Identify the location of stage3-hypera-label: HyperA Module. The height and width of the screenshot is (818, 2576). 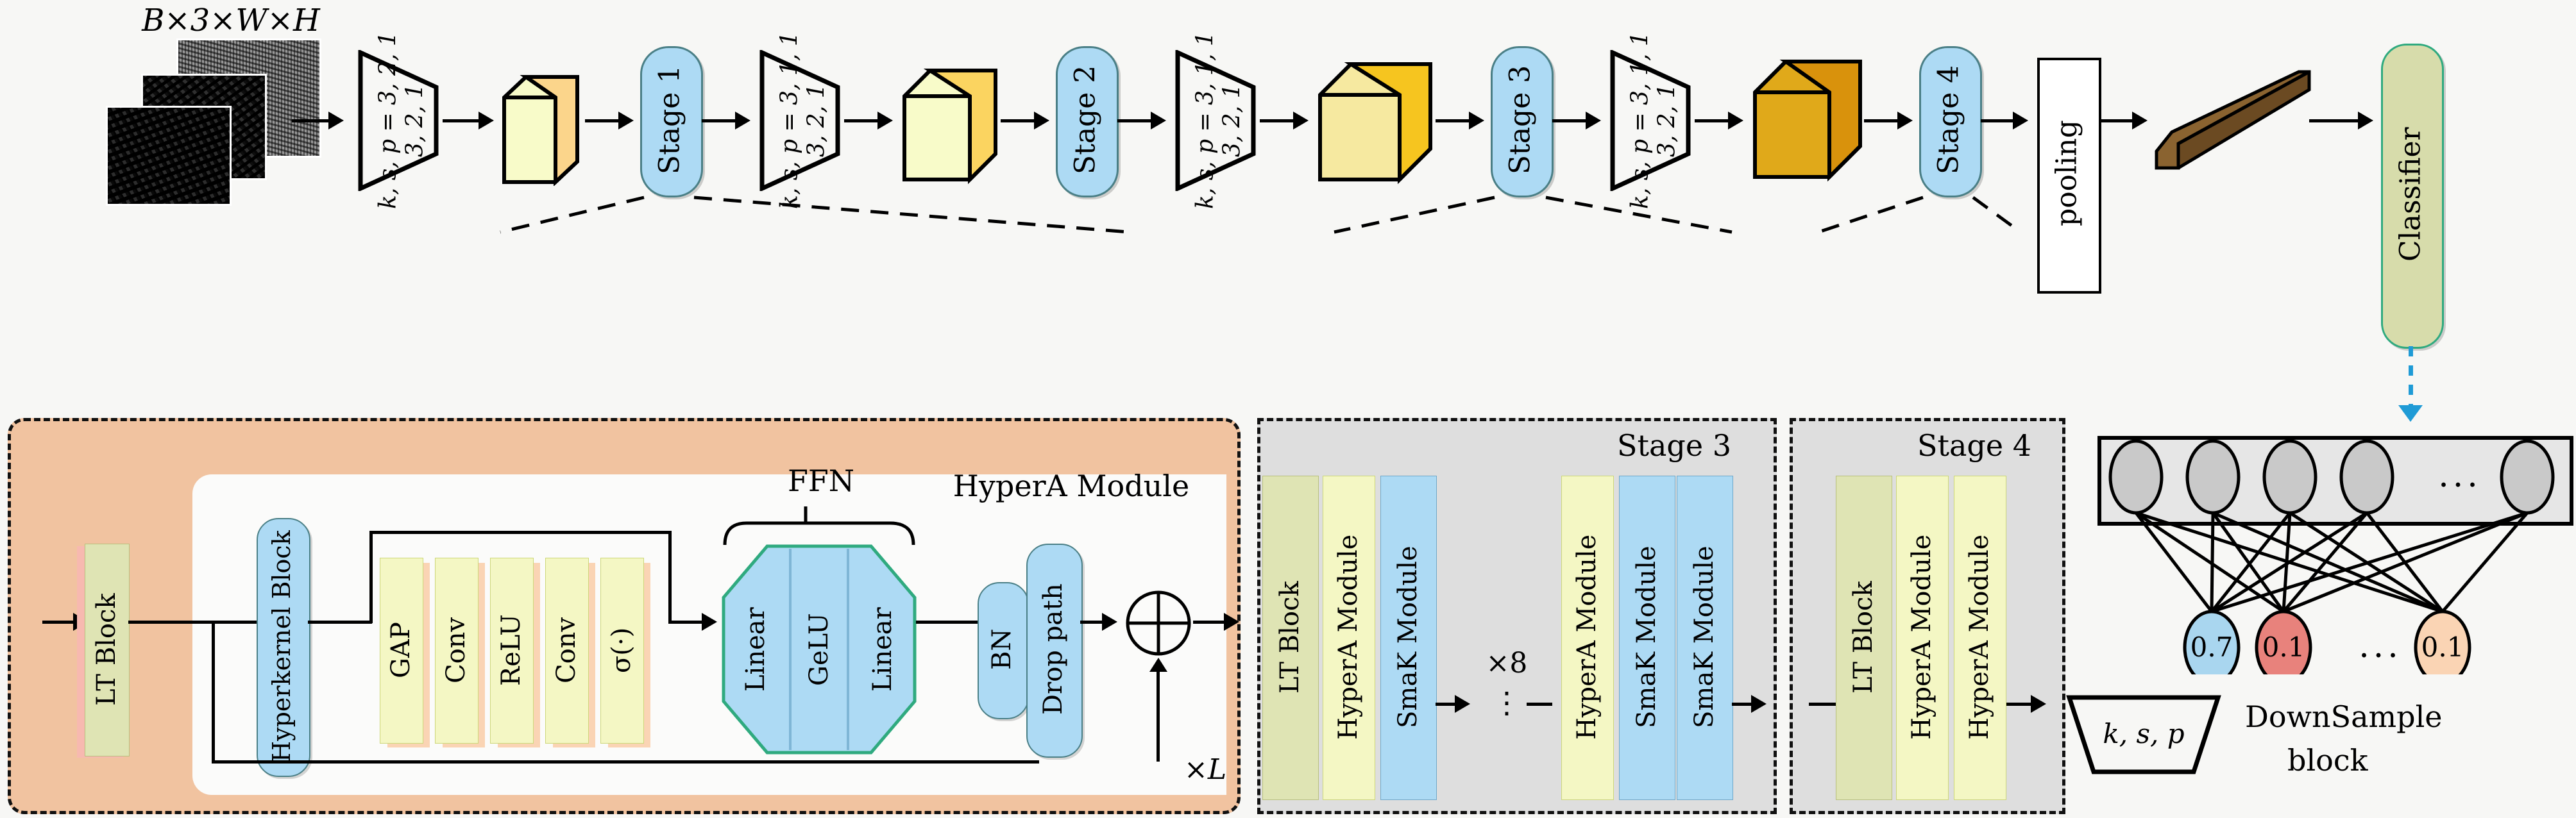
(1348, 637).